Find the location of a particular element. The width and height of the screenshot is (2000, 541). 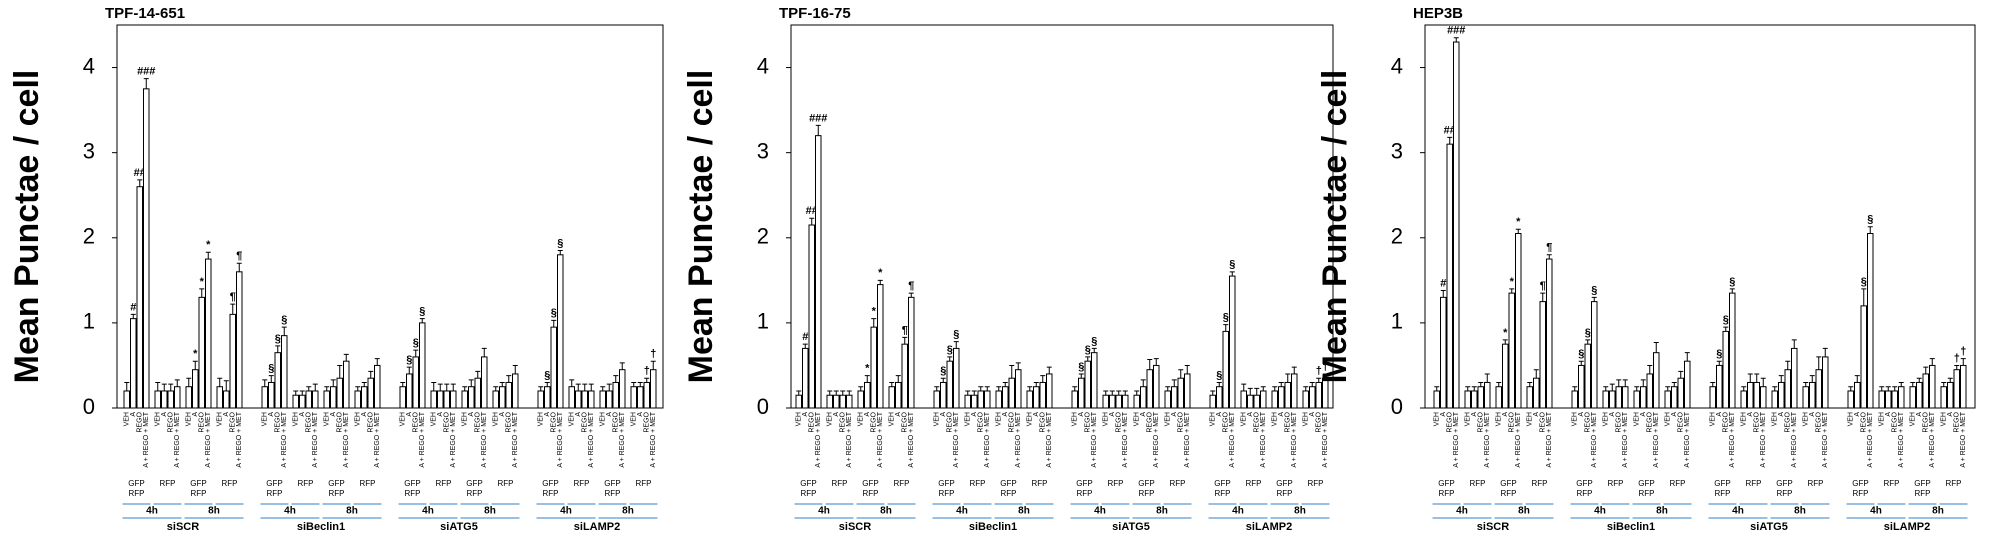

y-tick-label: 1 is located at coordinates (89, 321).